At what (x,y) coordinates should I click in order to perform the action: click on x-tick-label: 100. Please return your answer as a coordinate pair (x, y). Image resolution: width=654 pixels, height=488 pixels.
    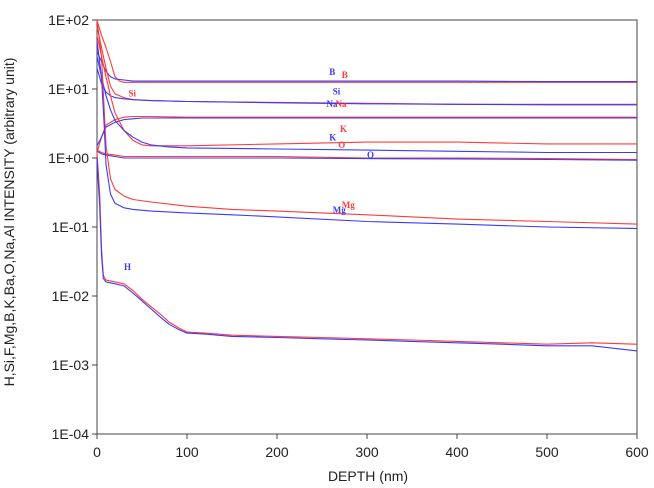
    Looking at the image, I should click on (187, 452).